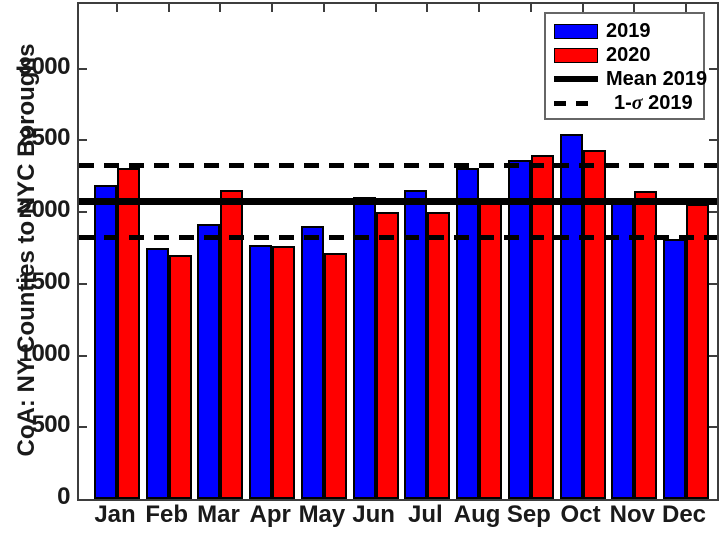  Describe the element at coordinates (576, 103) in the screenshot. I see `legend-dashed-line-glyph` at that location.